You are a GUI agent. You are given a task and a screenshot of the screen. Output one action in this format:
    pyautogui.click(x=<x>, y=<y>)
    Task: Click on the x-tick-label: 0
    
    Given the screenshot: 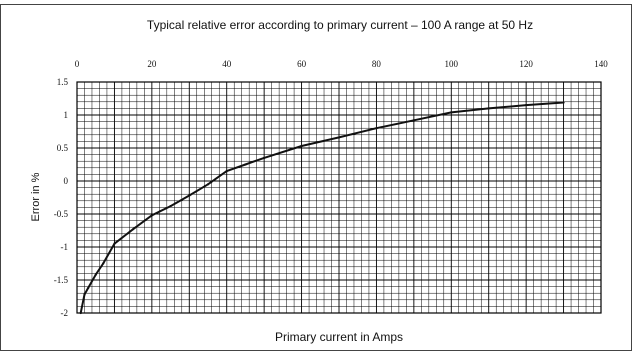 What is the action you would take?
    pyautogui.click(x=77, y=64)
    